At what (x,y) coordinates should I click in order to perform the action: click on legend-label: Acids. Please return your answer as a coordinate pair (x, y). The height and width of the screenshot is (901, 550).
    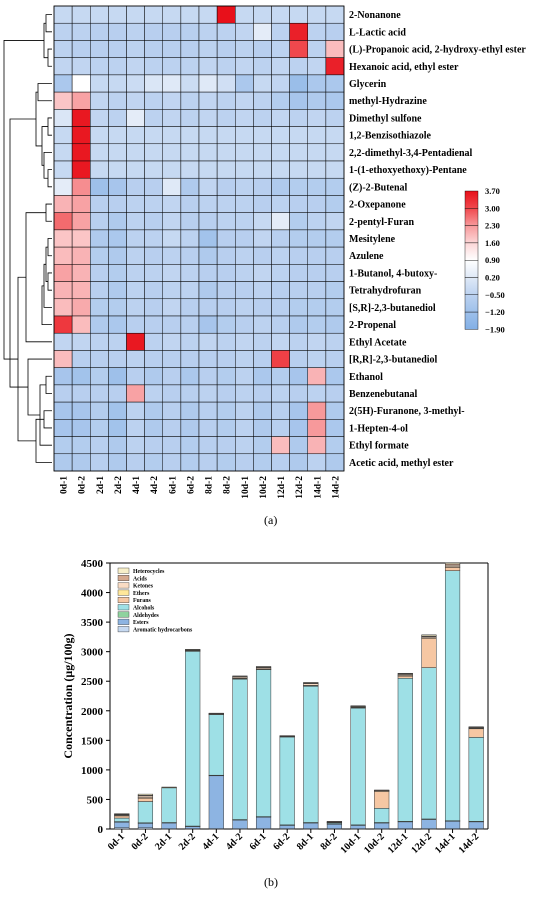
    Looking at the image, I should click on (140, 579).